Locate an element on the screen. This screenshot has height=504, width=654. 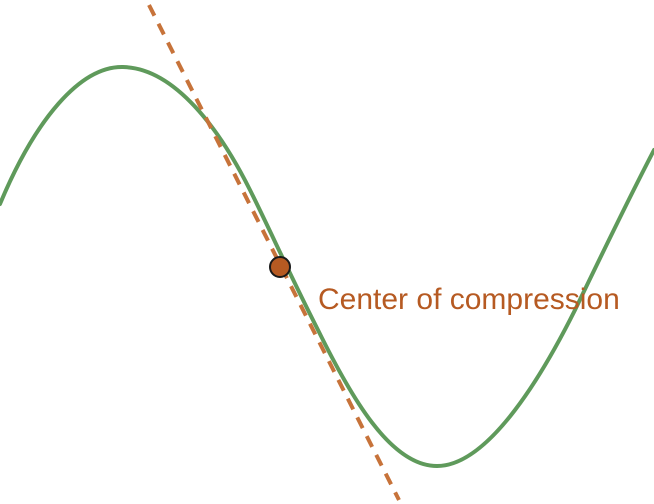
center-of-compression-point is located at coordinates (280, 267).